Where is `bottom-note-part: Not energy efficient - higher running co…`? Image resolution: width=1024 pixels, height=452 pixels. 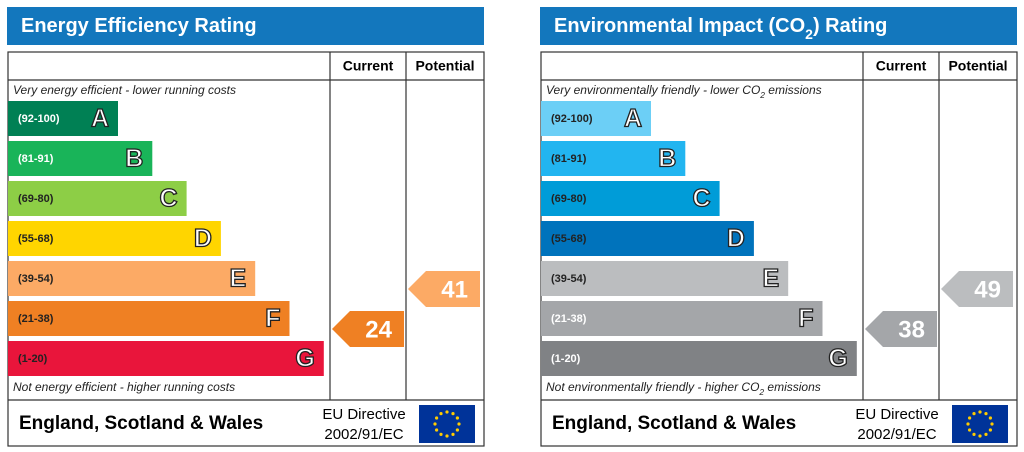 bottom-note-part: Not energy efficient - higher running co… is located at coordinates (124, 387).